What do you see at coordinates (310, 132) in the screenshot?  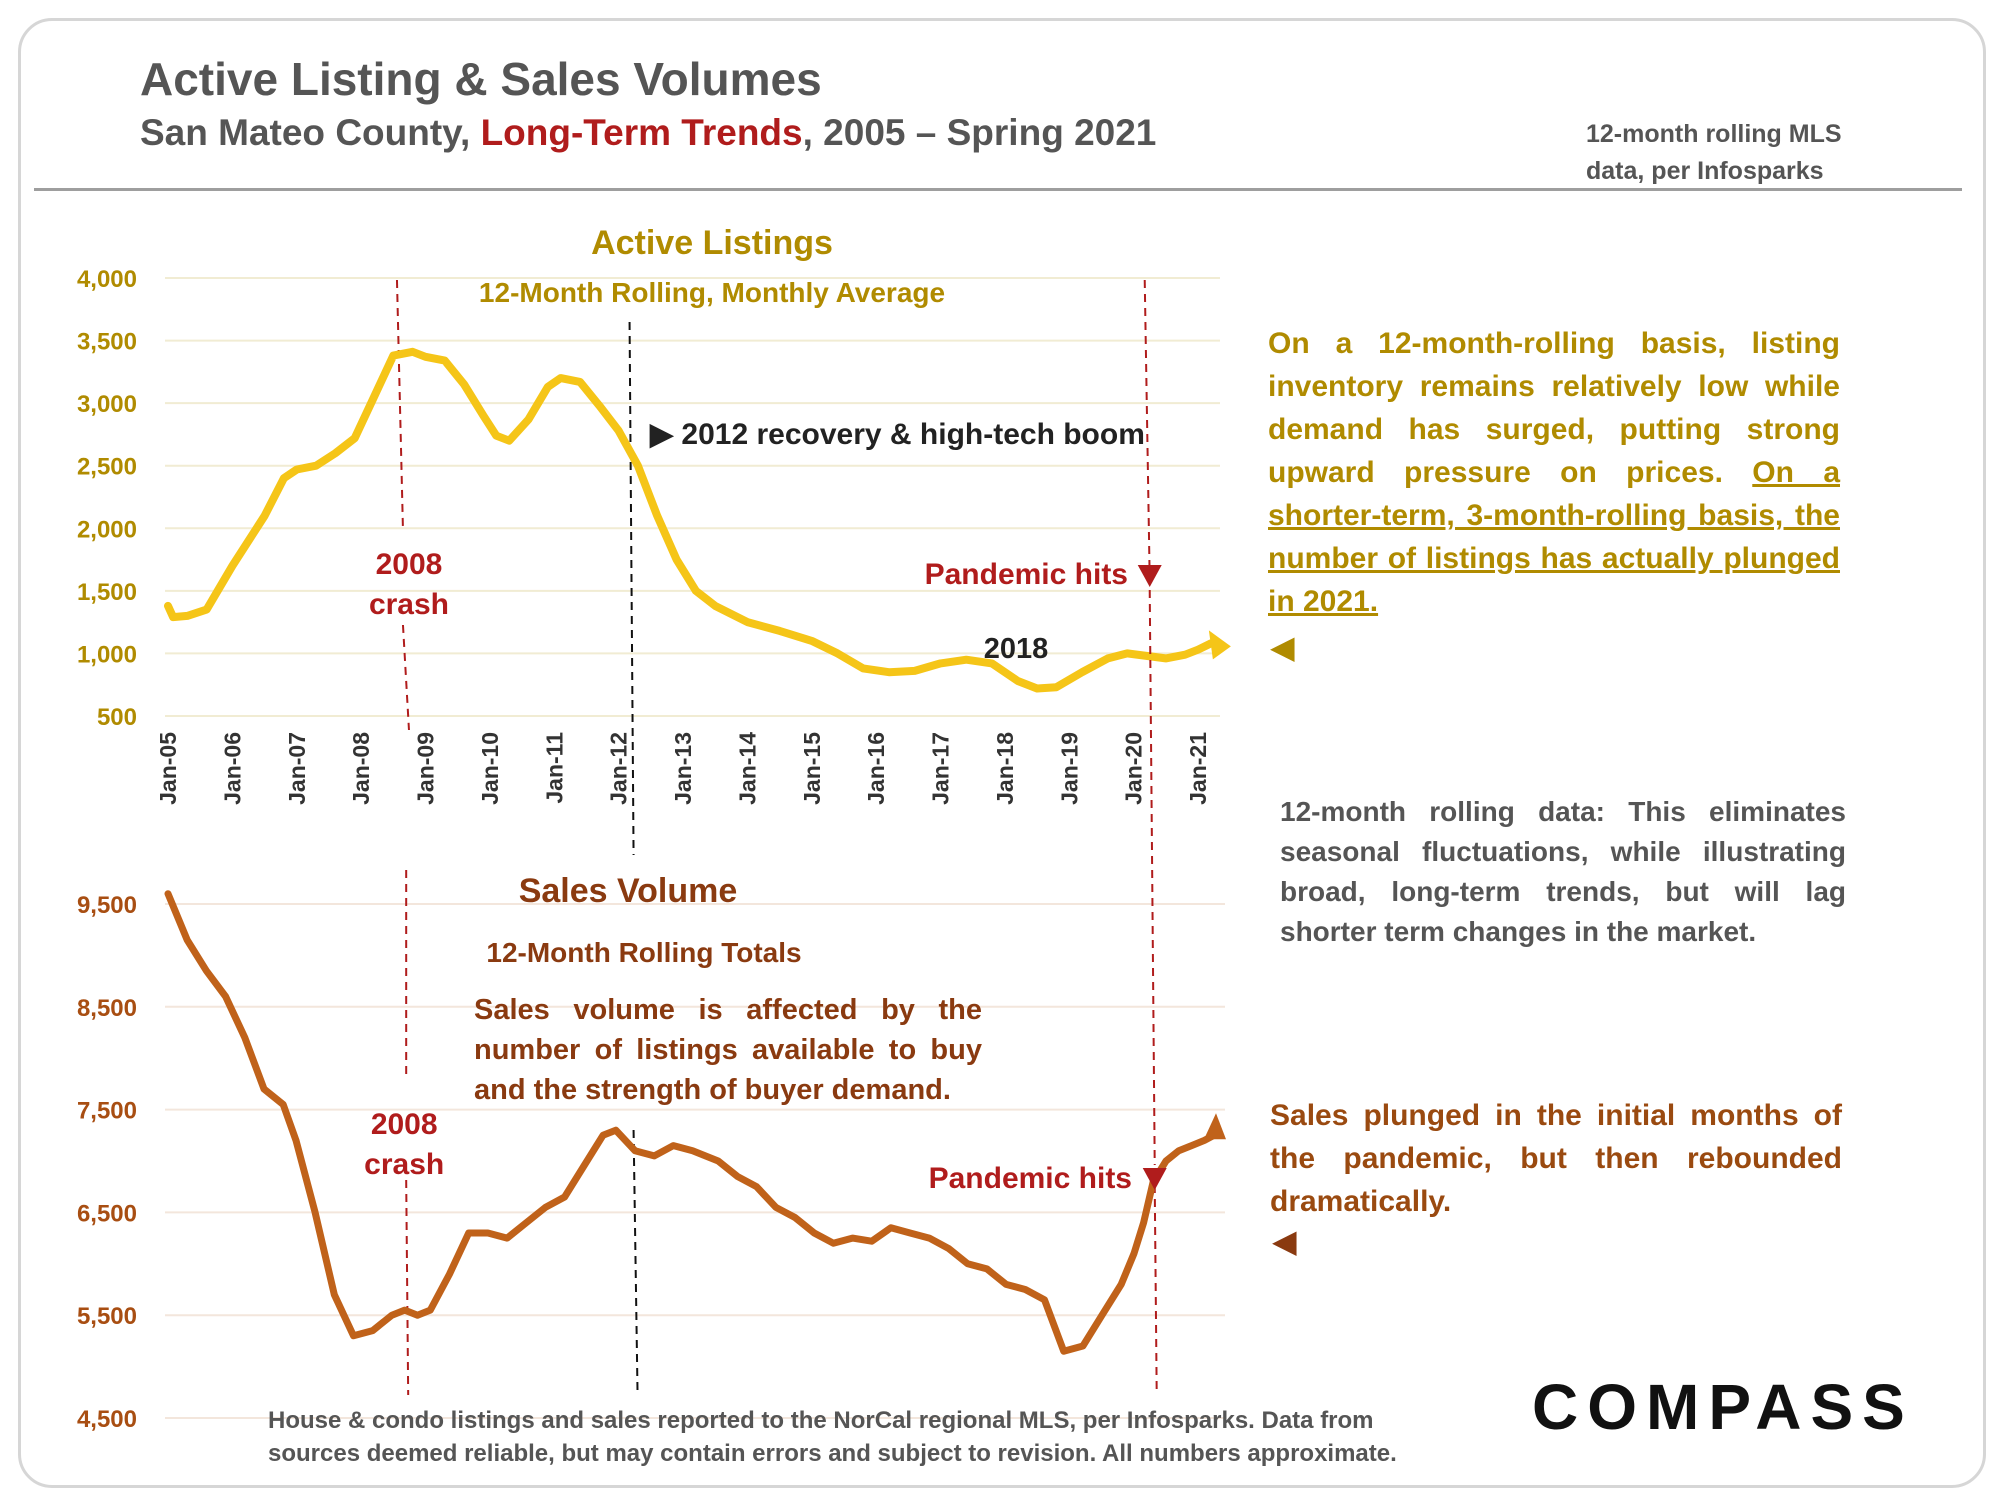 I see `subtitle-pre: San Mateo County,` at bounding box center [310, 132].